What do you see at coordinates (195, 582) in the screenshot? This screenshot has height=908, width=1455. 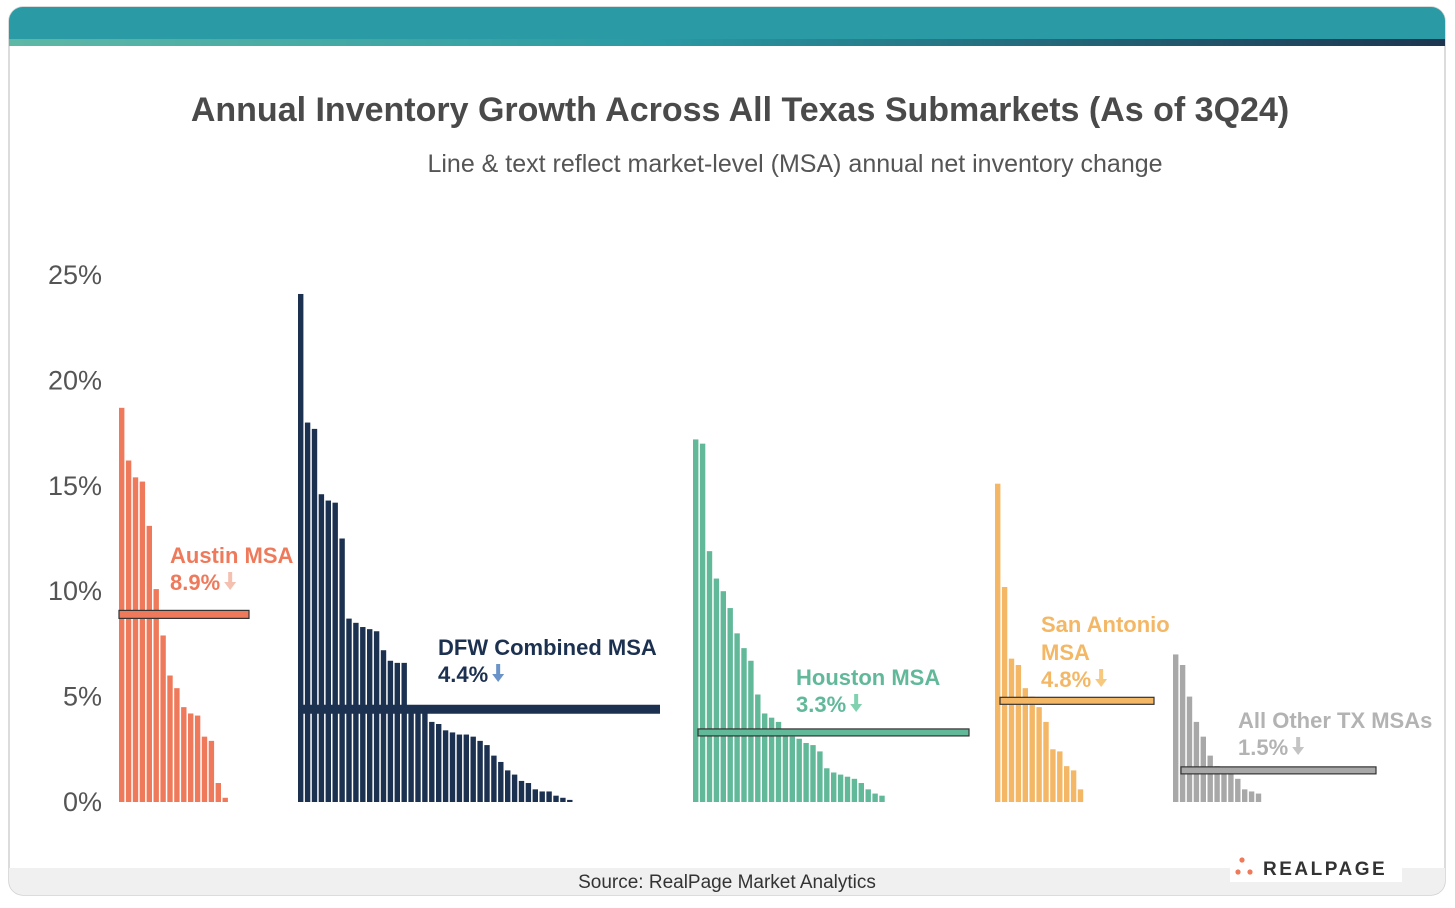 I see `msa-label: 8.9%` at bounding box center [195, 582].